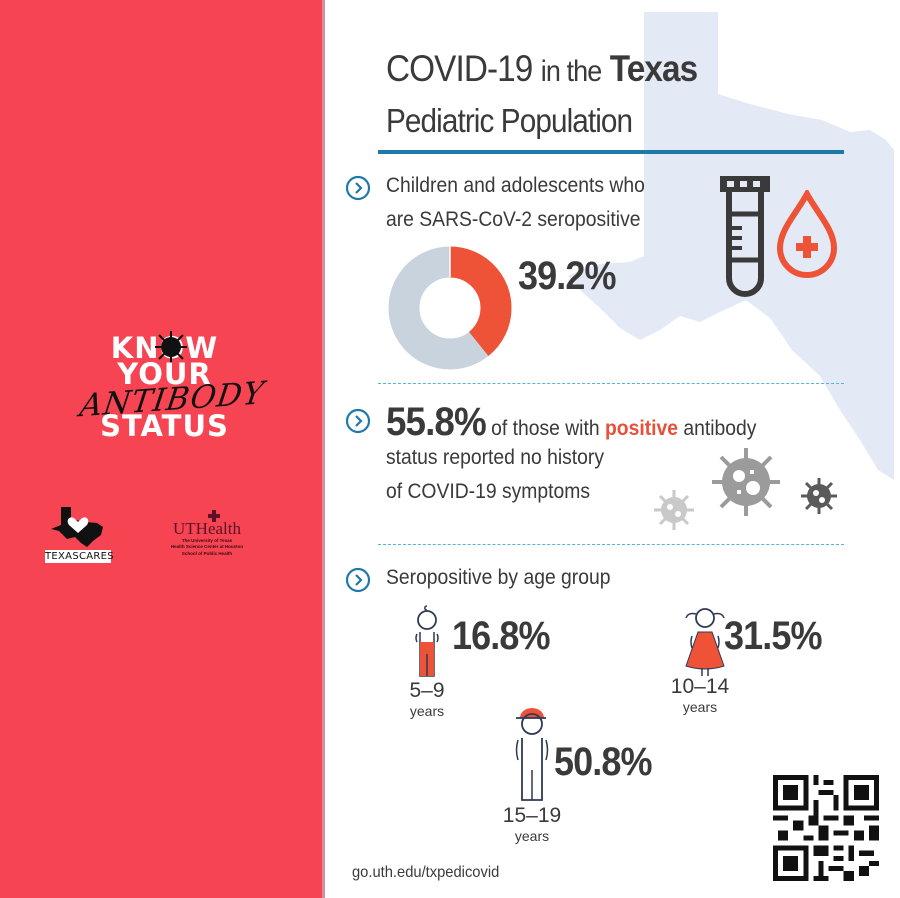 The image size is (900, 898). What do you see at coordinates (532, 824) in the screenshot?
I see `age-15-19-label: 15–19 years` at bounding box center [532, 824].